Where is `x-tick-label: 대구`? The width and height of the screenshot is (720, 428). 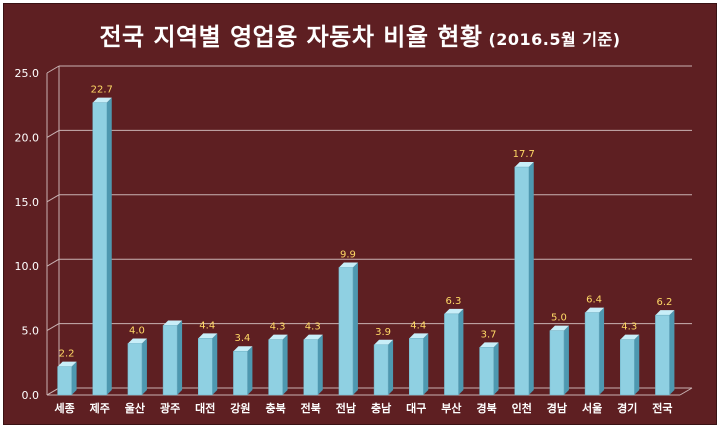 x-tick-label: 대구 is located at coordinates (416, 408).